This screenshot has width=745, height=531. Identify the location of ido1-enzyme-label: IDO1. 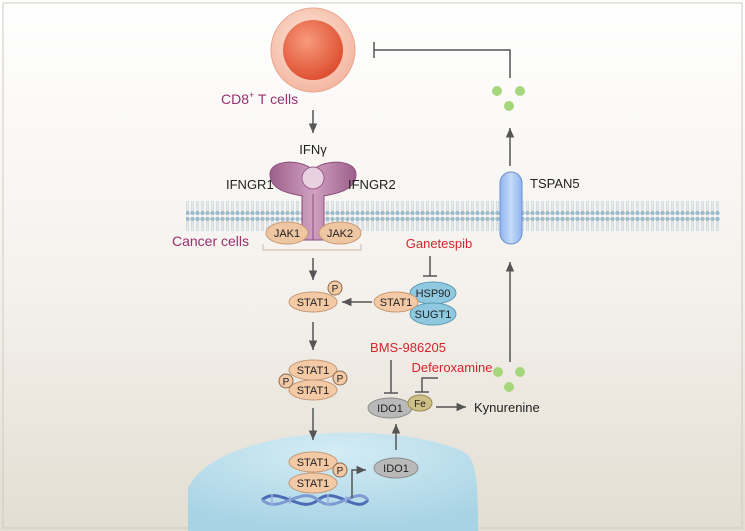
(390, 409).